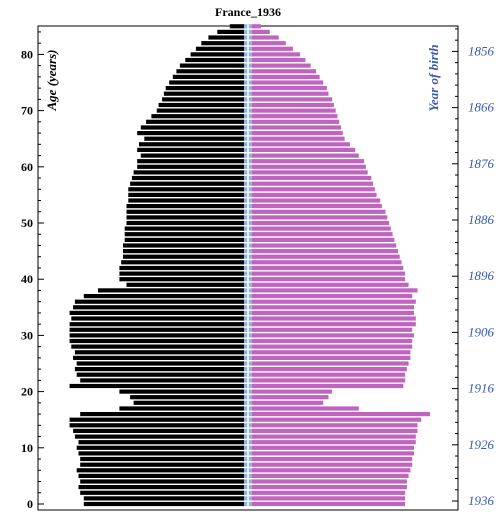 This screenshot has height=514, width=498. What do you see at coordinates (32, 271) in the screenshot?
I see `y-axis-ticks: 0 10 20 30 40 50 60 70 80` at bounding box center [32, 271].